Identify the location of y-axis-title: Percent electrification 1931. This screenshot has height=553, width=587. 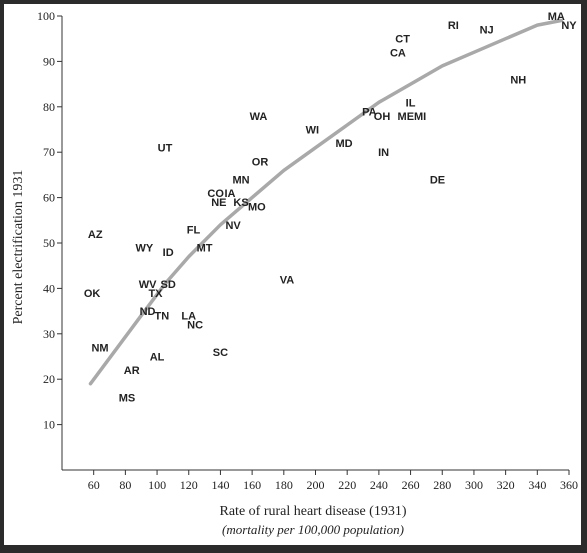
(18, 247).